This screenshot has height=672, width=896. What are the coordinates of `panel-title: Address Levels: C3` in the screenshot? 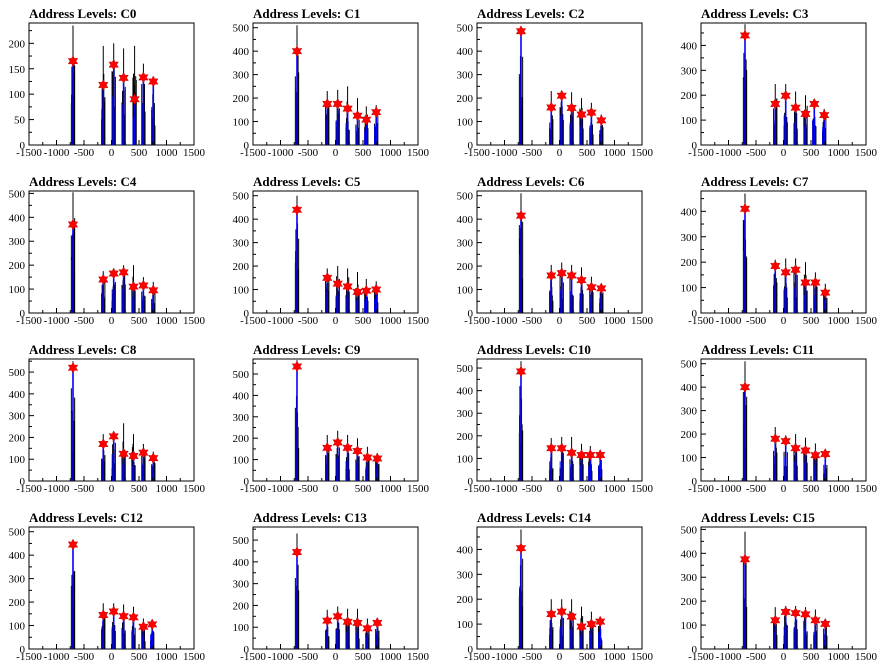 It's located at (755, 13).